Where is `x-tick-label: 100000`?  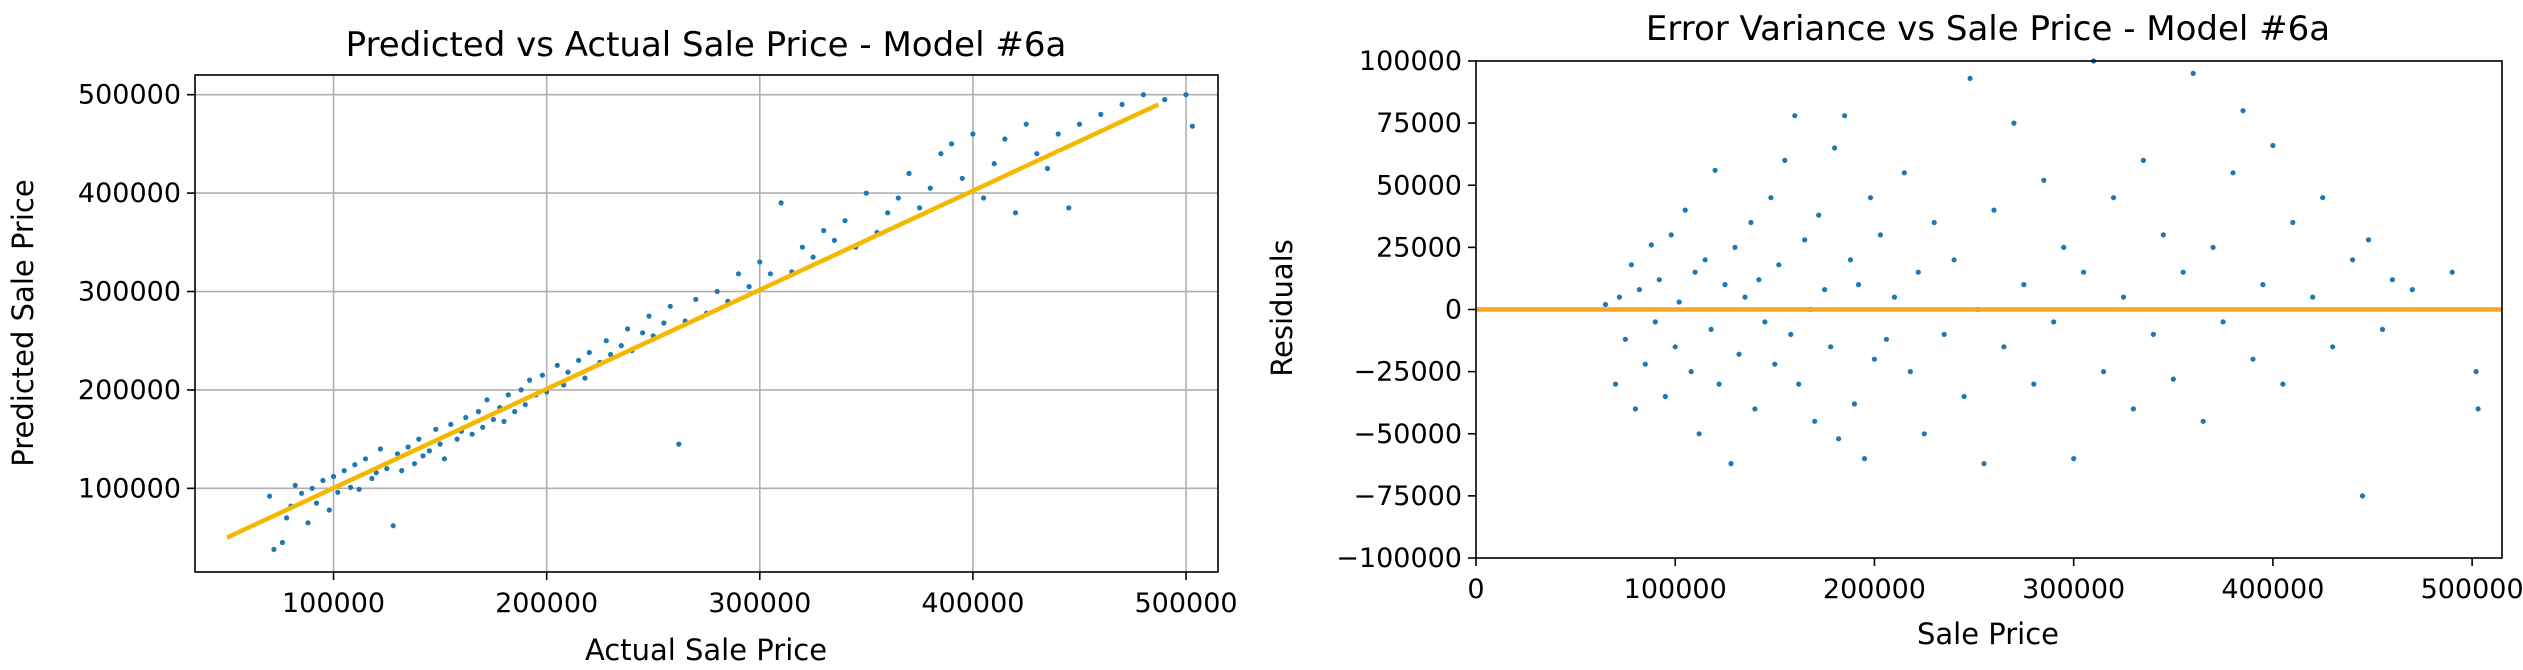 x-tick-label: 100000 is located at coordinates (333, 603).